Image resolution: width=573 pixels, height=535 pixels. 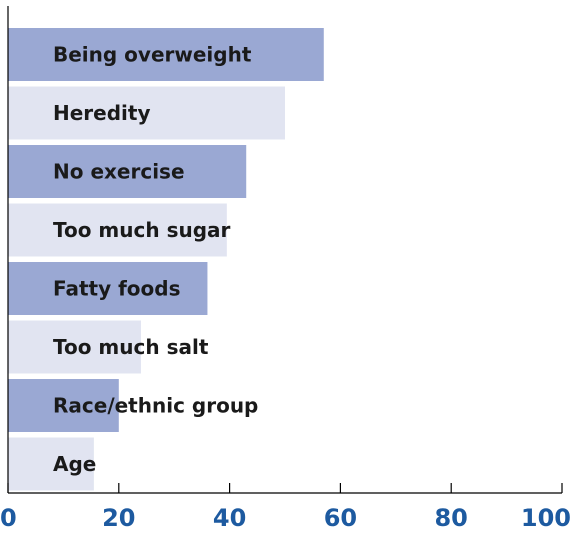 What do you see at coordinates (285, 488) in the screenshot?
I see `x-ticks-group` at bounding box center [285, 488].